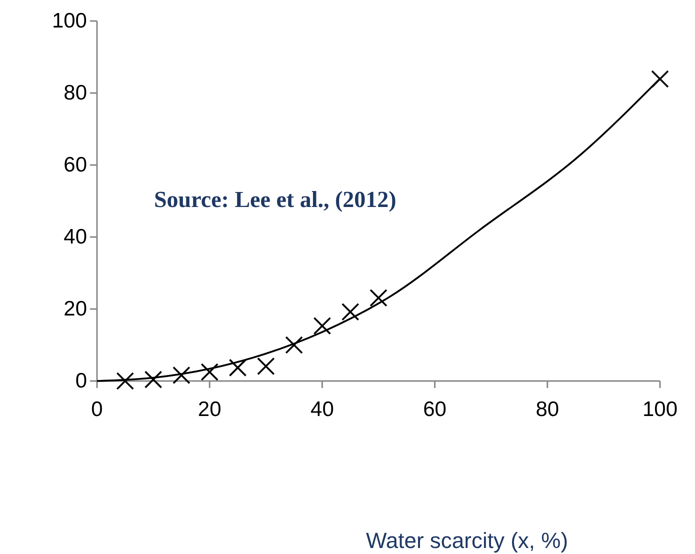 The image size is (695, 554). Describe the element at coordinates (210, 410) in the screenshot. I see `x-tick-label: 20` at that location.